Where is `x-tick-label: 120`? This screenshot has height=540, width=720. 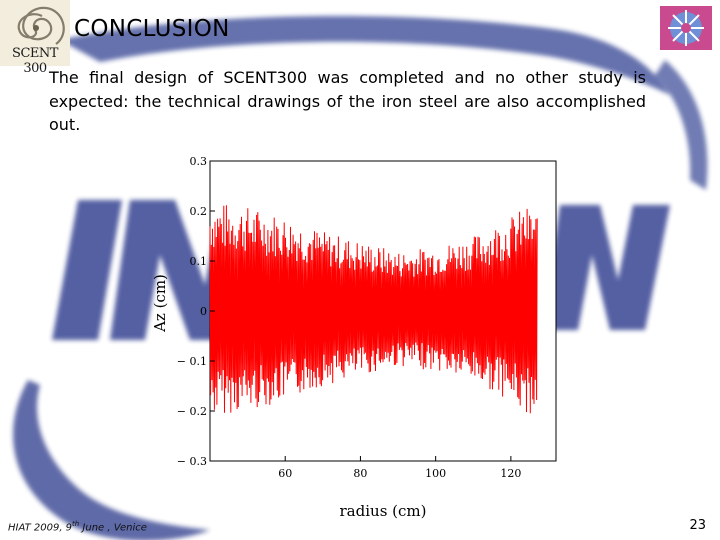
x-tick-label: 120 is located at coordinates (510, 473).